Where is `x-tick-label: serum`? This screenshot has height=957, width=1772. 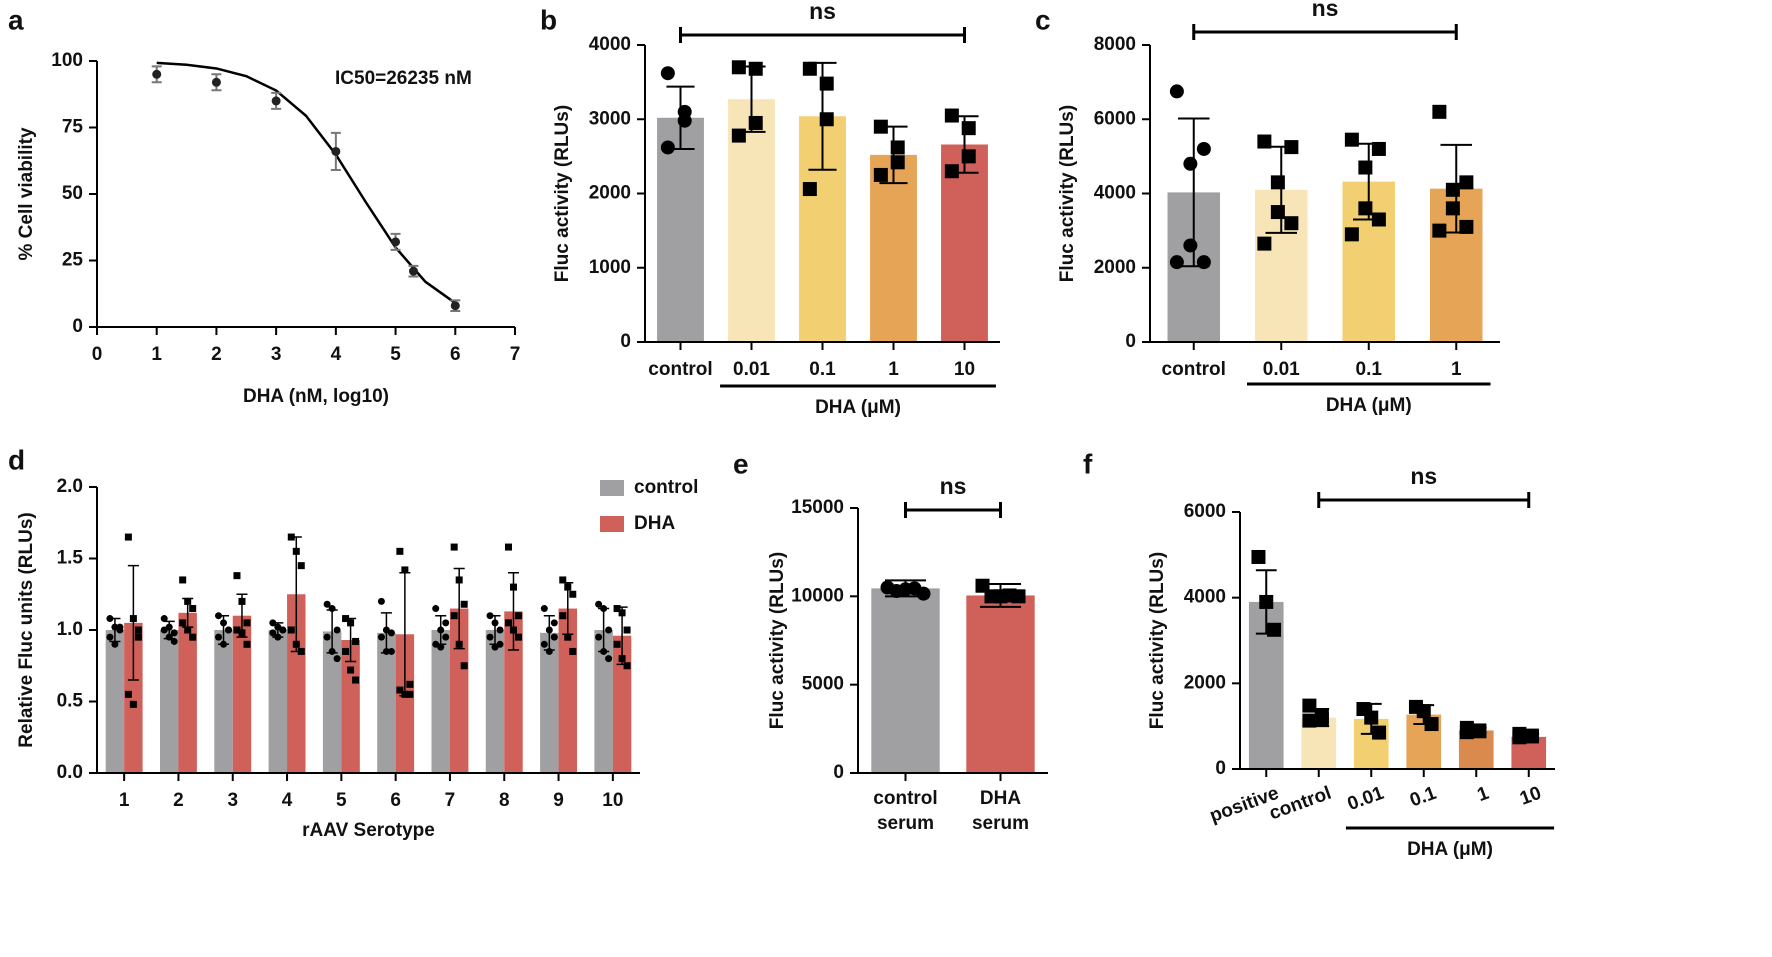 x-tick-label: serum is located at coordinates (905, 823).